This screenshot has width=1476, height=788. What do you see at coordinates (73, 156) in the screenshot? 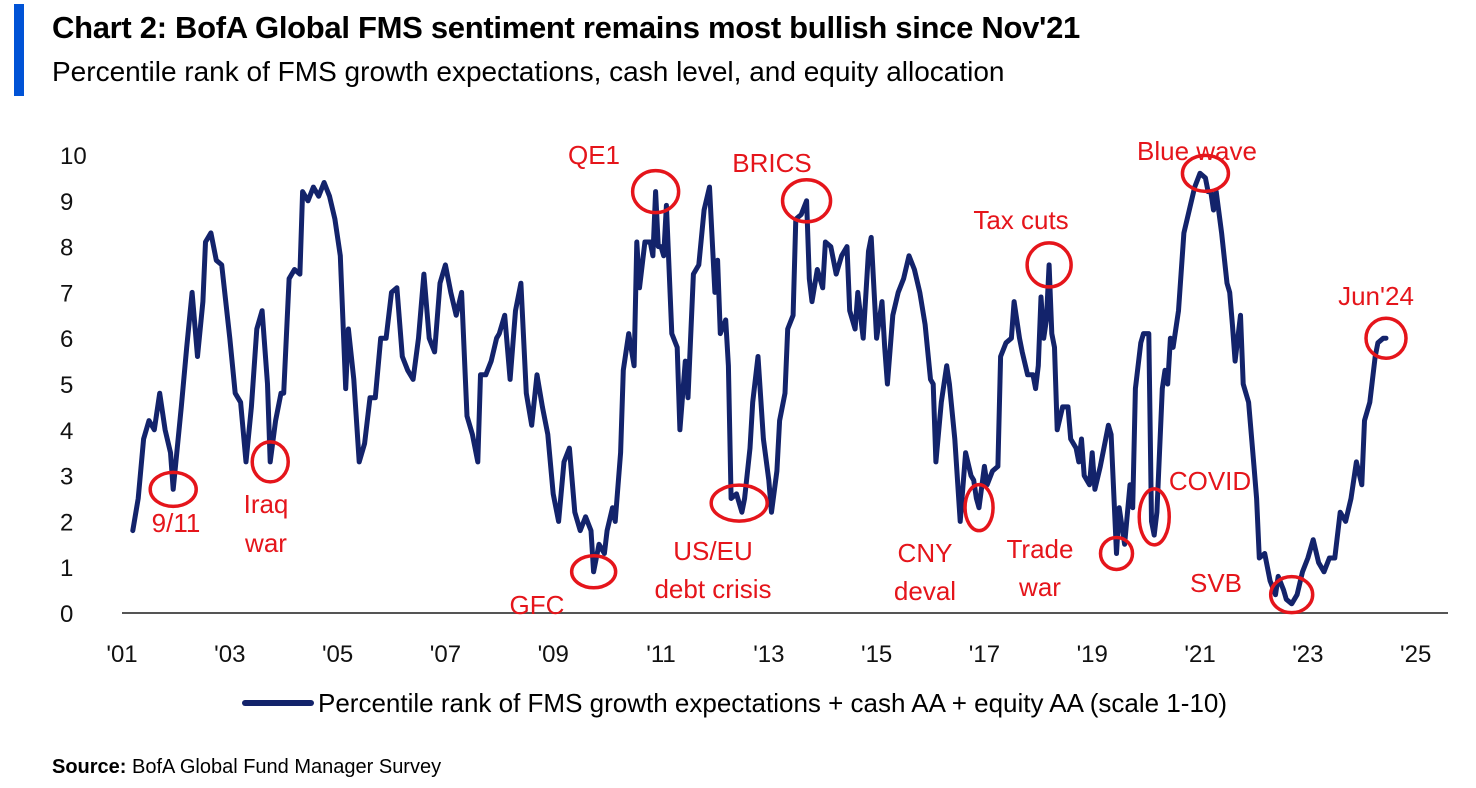
I see `y-tick-label: 10` at bounding box center [73, 156].